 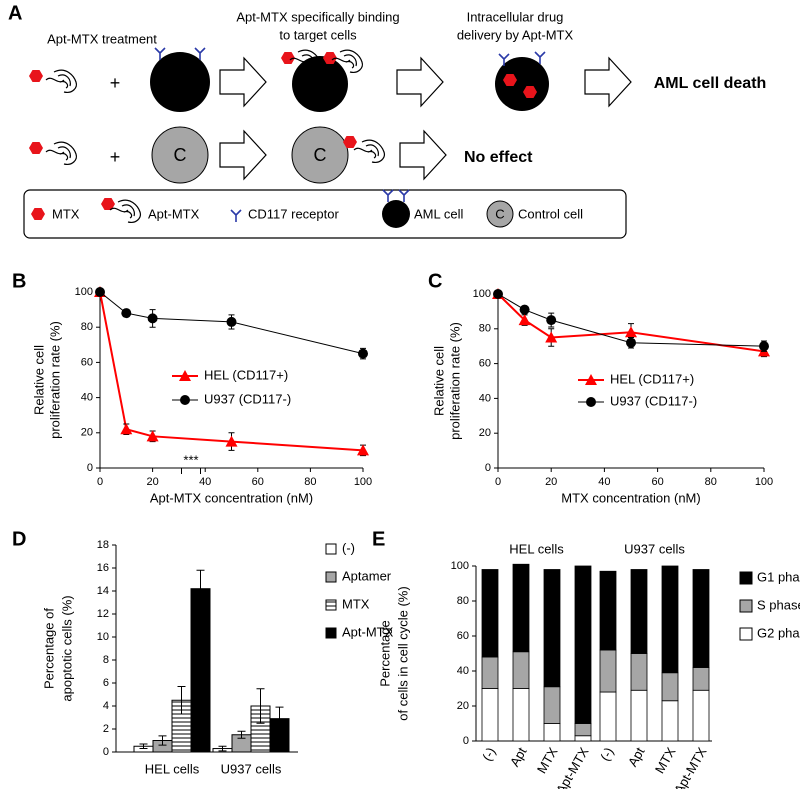 I want to click on step-label: Apt-MTX specifically binding, so click(x=317, y=16).